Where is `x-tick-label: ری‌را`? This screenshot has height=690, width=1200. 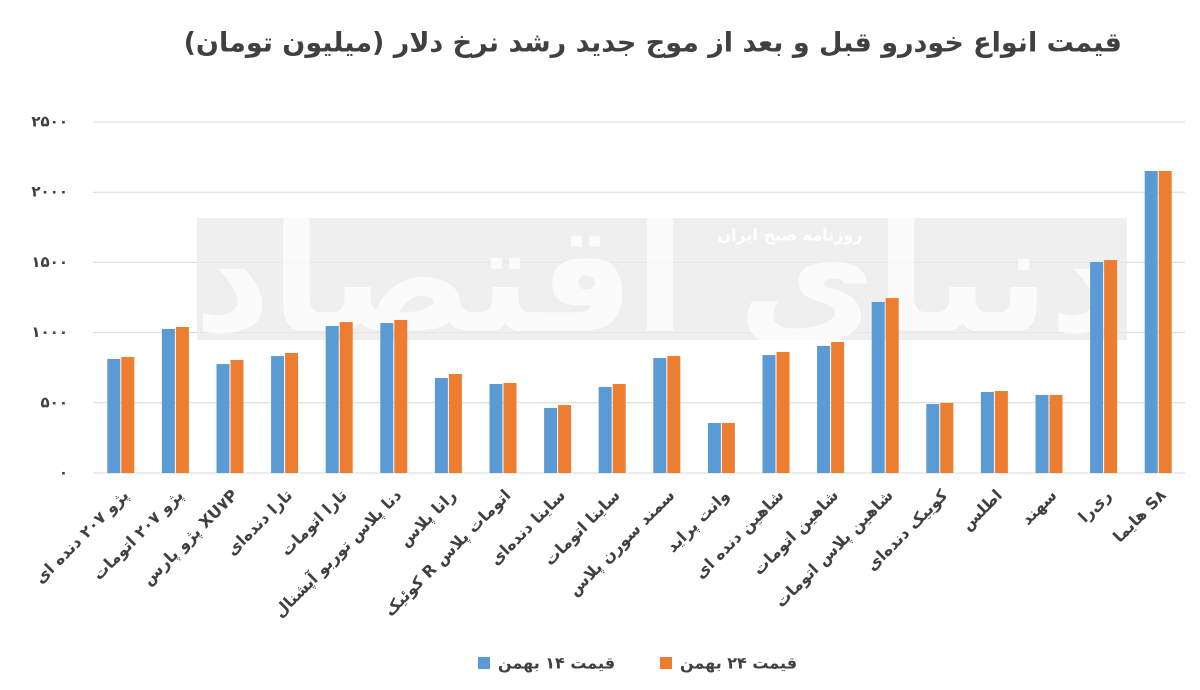
x-tick-label: ری‌را is located at coordinates (1094, 506).